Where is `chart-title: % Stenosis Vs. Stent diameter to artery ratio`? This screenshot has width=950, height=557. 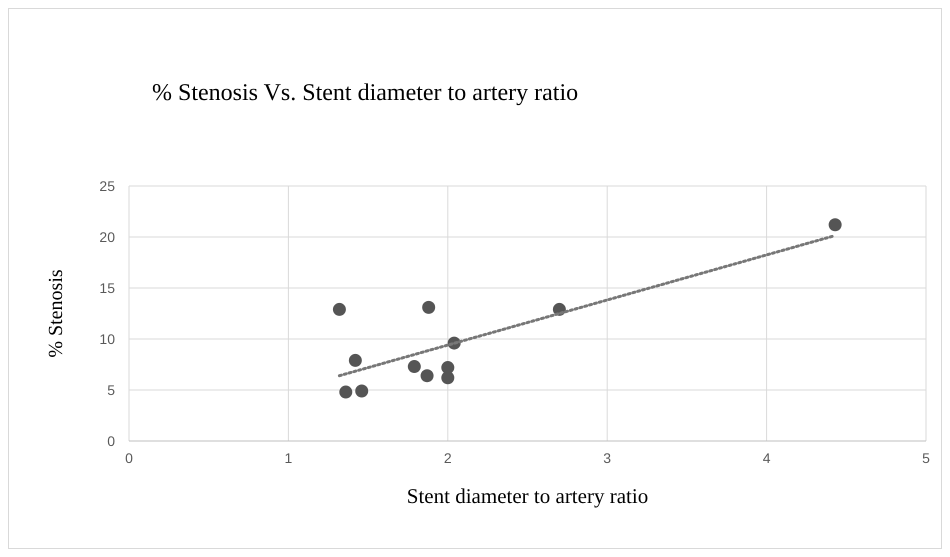
chart-title: % Stenosis Vs. Stent diameter to artery ratio is located at coordinates (365, 93).